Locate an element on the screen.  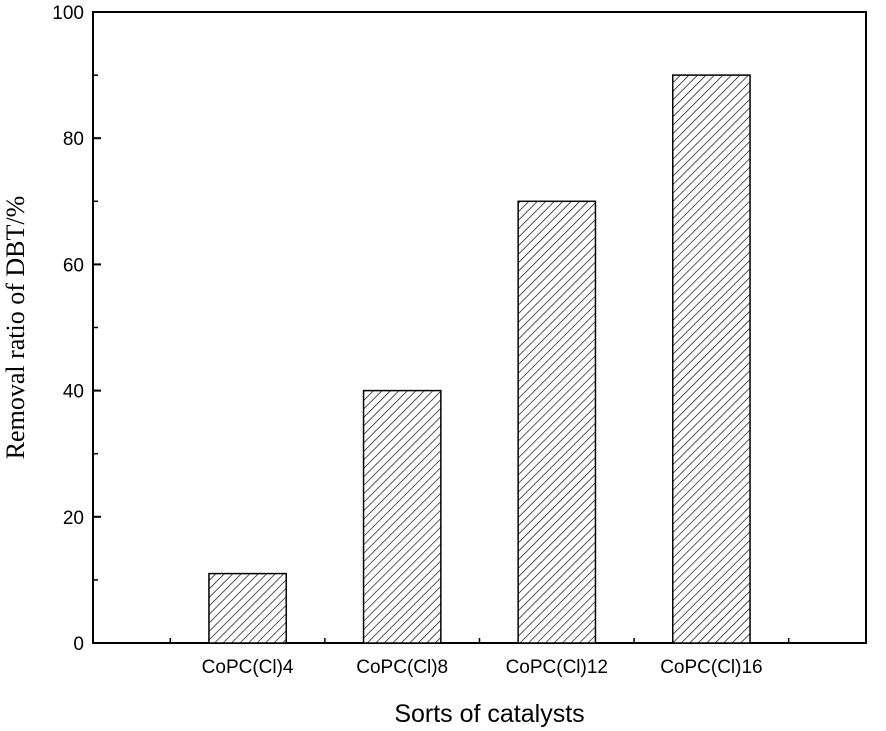
x-tick-label: CoPC(Cl)12 is located at coordinates (557, 667).